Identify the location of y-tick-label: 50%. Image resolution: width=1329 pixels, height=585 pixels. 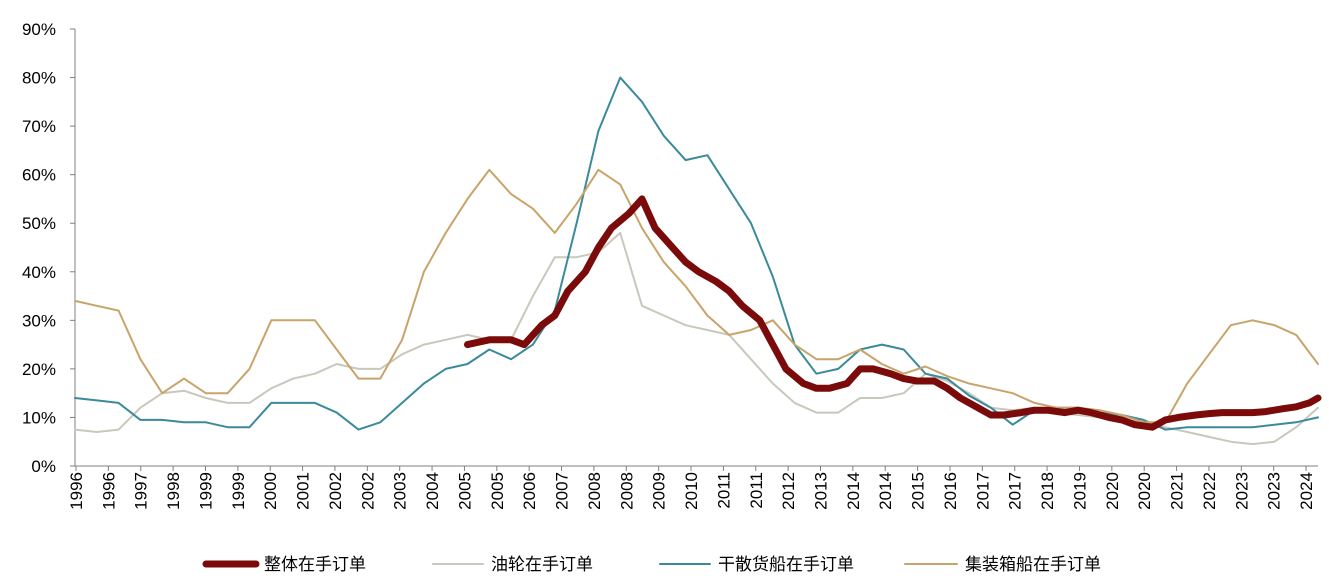
(39, 223).